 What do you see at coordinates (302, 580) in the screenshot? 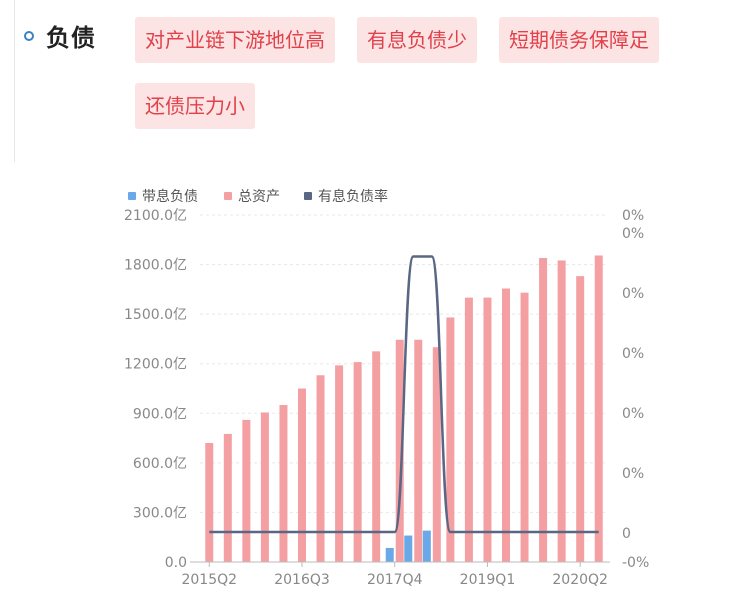
I see `x-tick-label: 2016Q3` at bounding box center [302, 580].